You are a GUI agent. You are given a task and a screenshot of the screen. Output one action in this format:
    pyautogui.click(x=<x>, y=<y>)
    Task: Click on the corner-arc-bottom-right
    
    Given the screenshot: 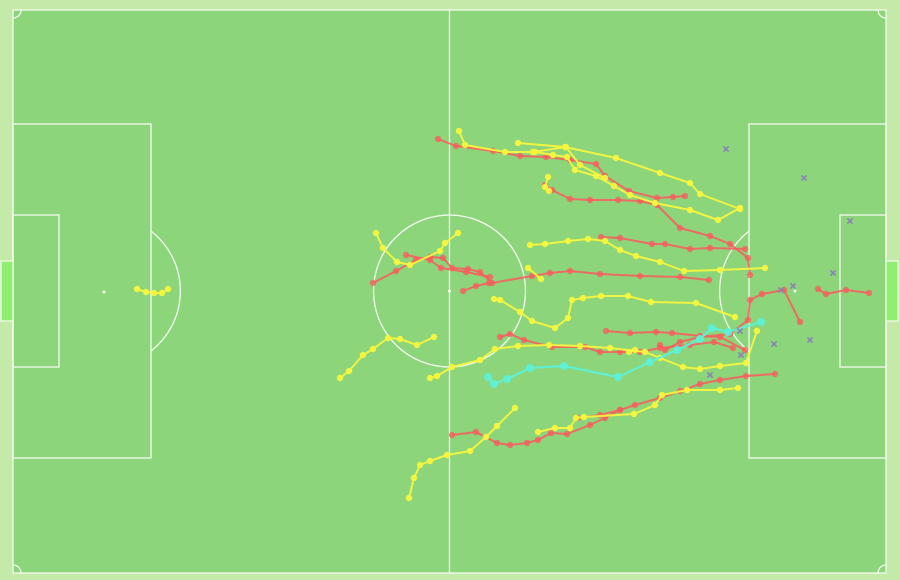 What is the action you would take?
    pyautogui.click(x=882, y=569)
    